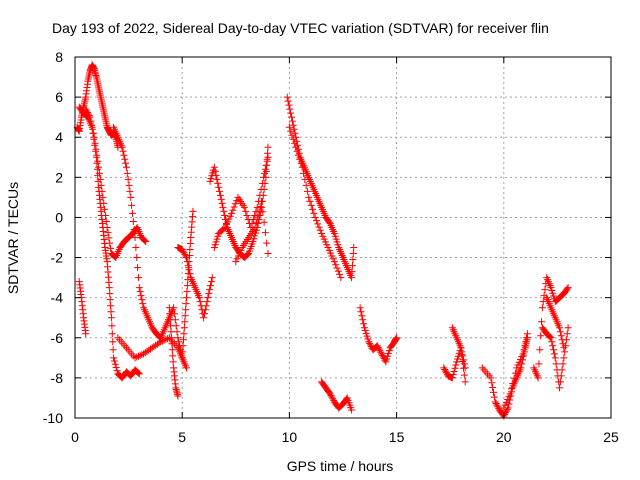 This screenshot has height=480, width=640. Describe the element at coordinates (59, 177) in the screenshot. I see `y-tick-label: 2` at that location.